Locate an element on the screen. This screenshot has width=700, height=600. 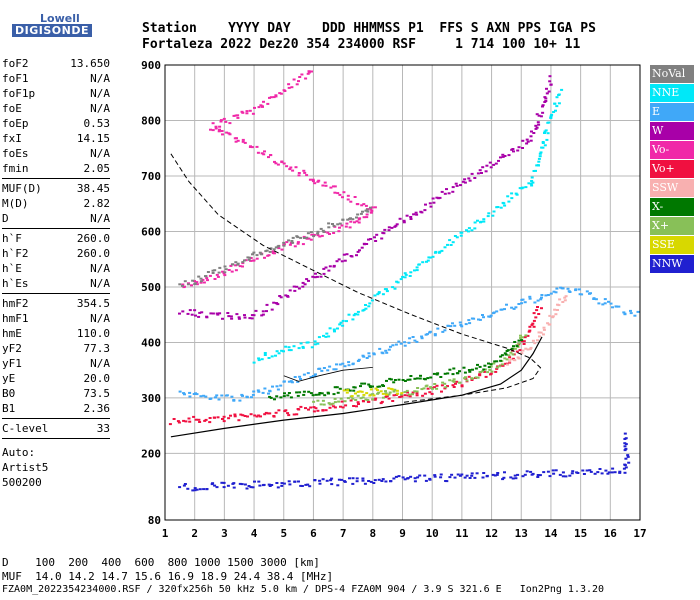
param-row-hes: h`Es N/A is located at coordinates (56, 283).